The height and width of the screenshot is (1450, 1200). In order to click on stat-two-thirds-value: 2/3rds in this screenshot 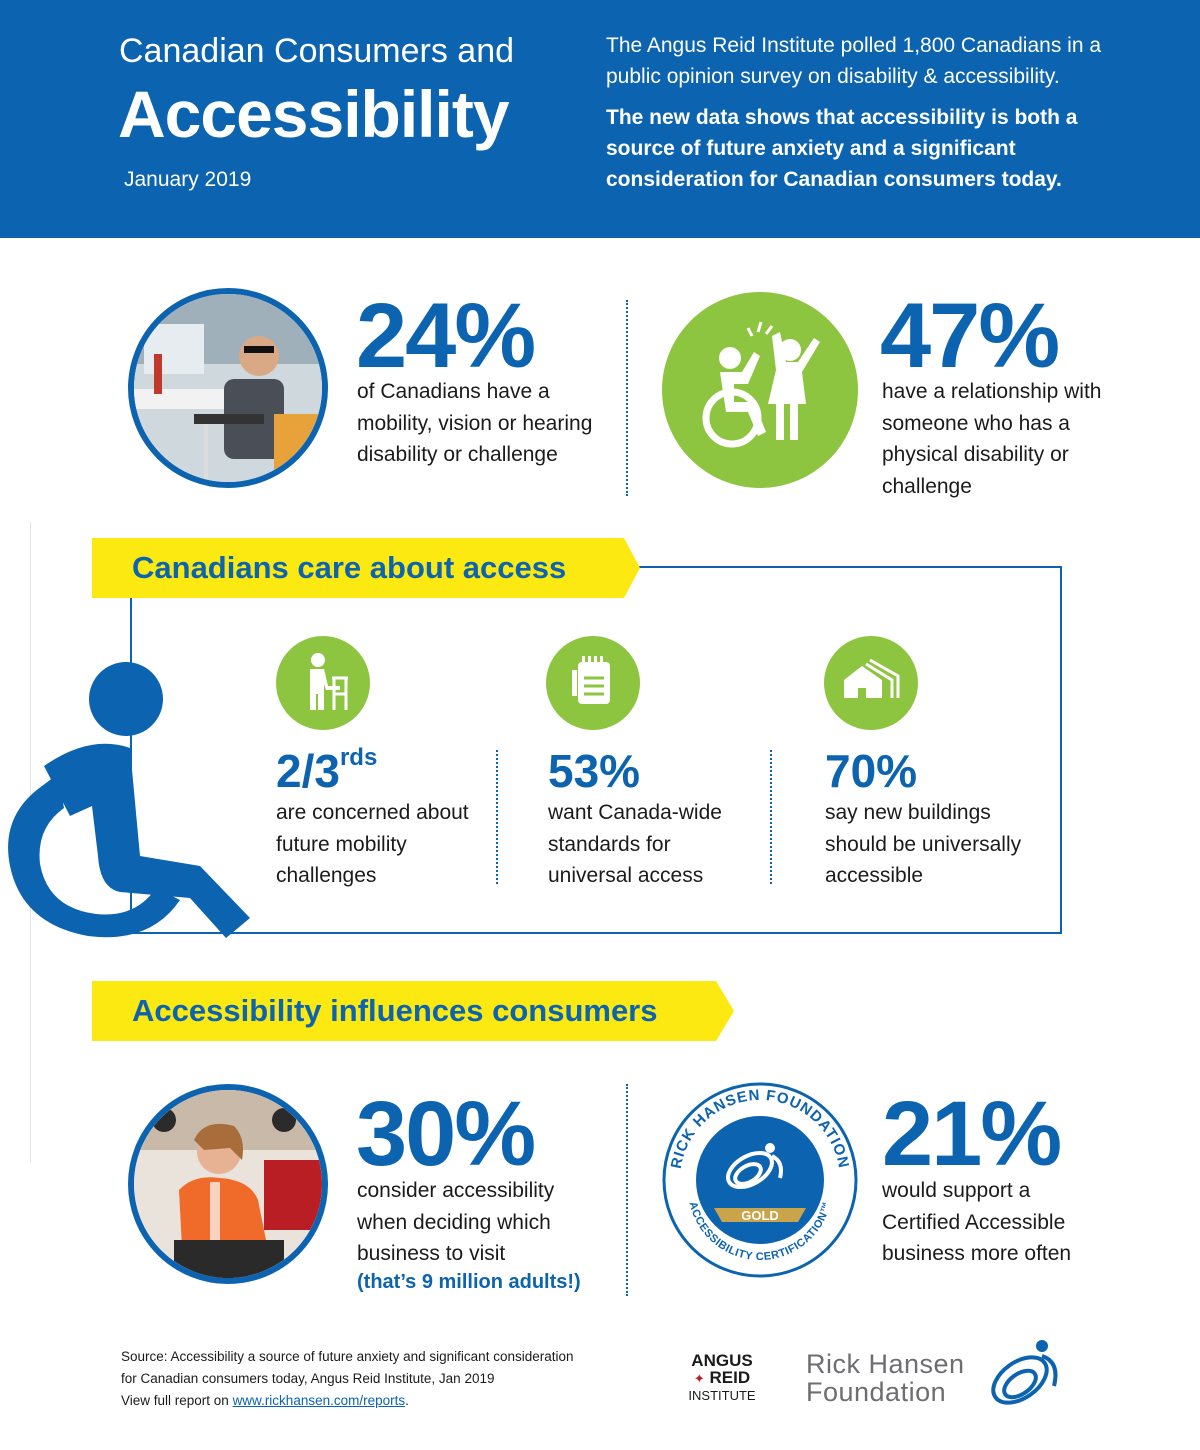, I will do `click(326, 771)`.